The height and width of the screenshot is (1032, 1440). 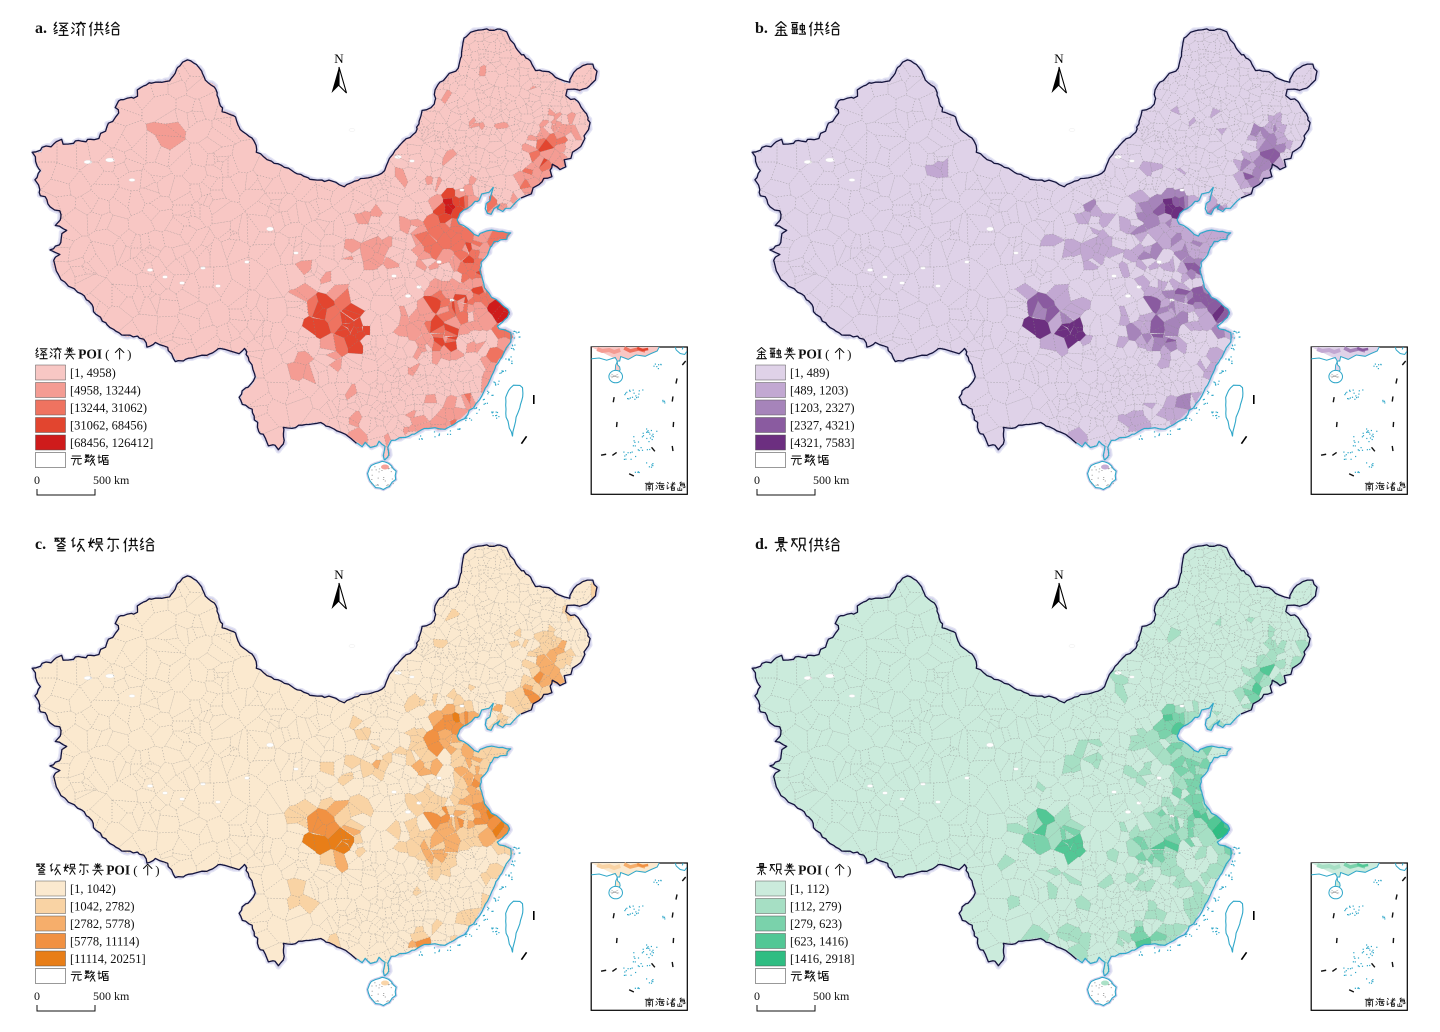 I want to click on svg-text: [279, 623), so click(x=816, y=924).